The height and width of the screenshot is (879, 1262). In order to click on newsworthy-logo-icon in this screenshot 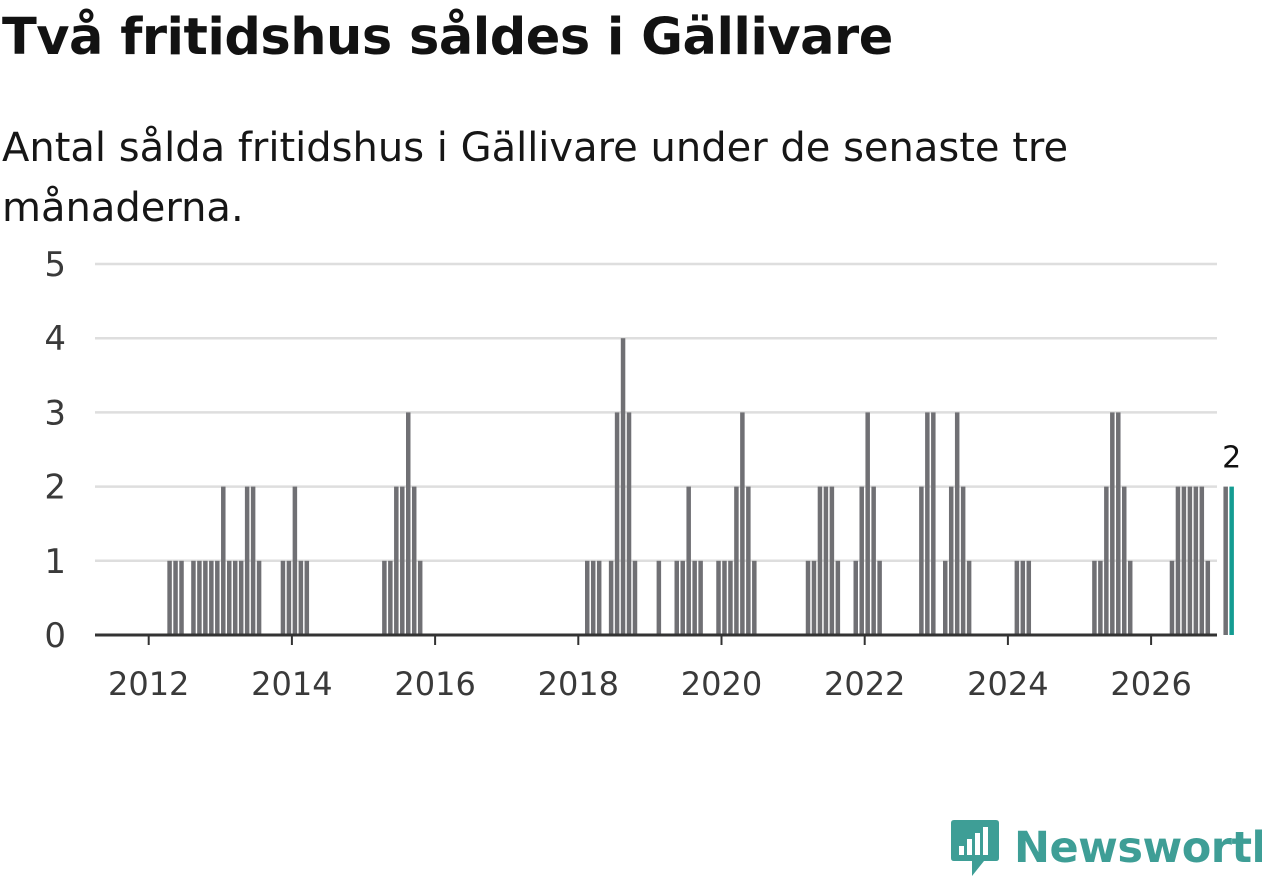, I will do `click(975, 848)`.